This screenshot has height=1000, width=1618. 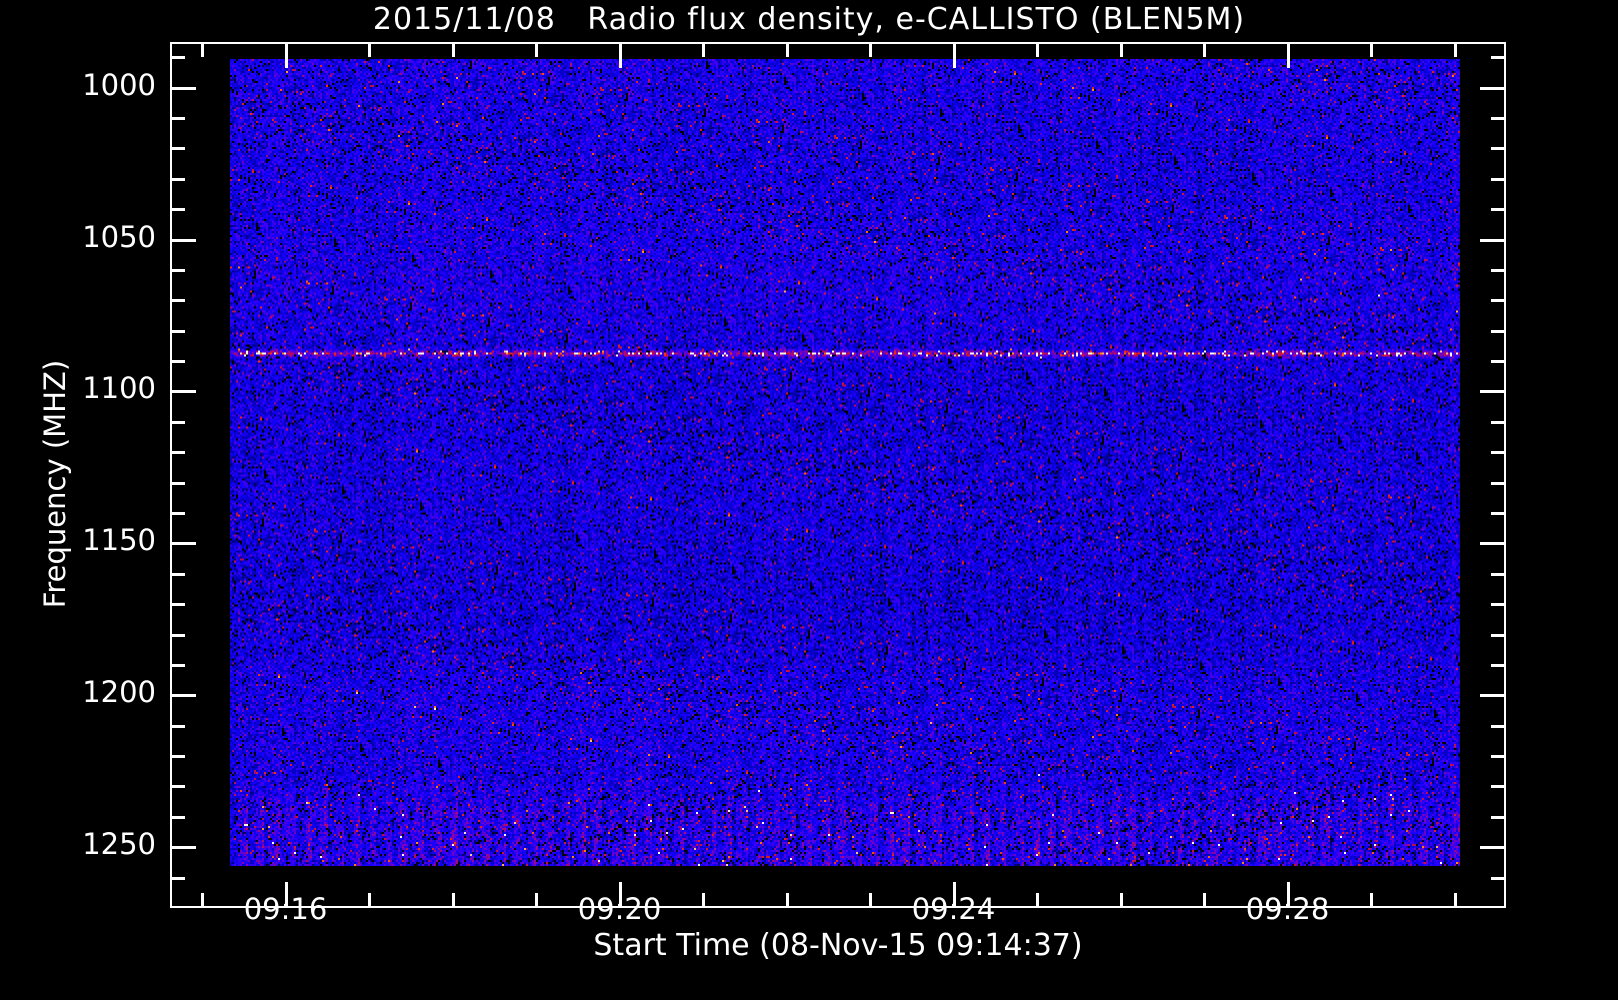 What do you see at coordinates (953, 909) in the screenshot?
I see `x-axis-tick-label: 09:24` at bounding box center [953, 909].